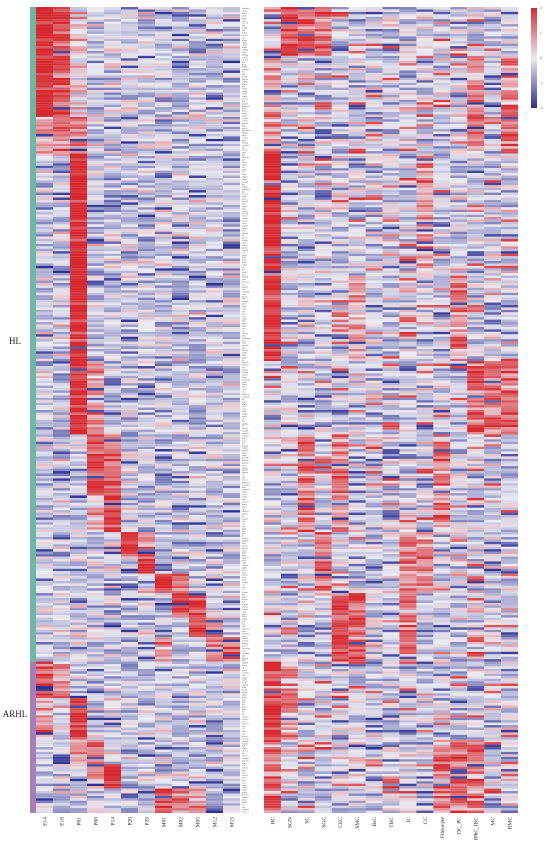  Describe the element at coordinates (244, 18) in the screenshot. I see `gene-label-mark: gkm` at that location.